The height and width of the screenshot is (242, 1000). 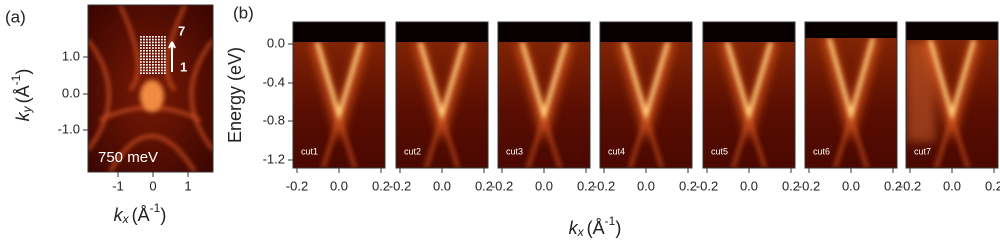 What do you see at coordinates (821, 151) in the screenshot?
I see `cut-label: cut6` at bounding box center [821, 151].